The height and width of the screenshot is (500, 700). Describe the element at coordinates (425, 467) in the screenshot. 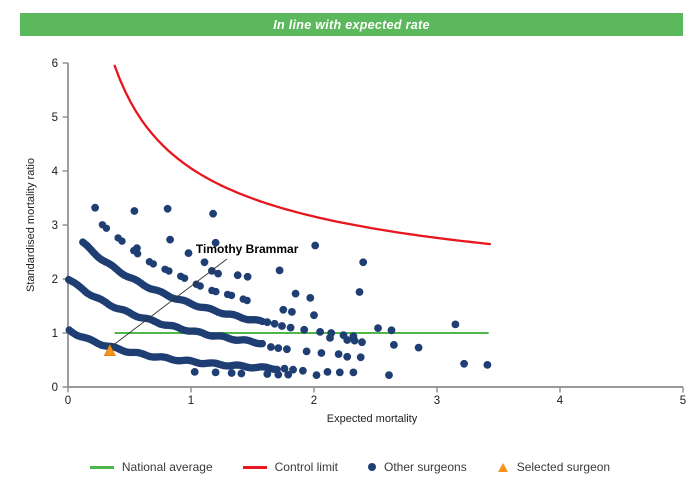

I see `legend-label-other-surgeons: Other surgeons` at that location.